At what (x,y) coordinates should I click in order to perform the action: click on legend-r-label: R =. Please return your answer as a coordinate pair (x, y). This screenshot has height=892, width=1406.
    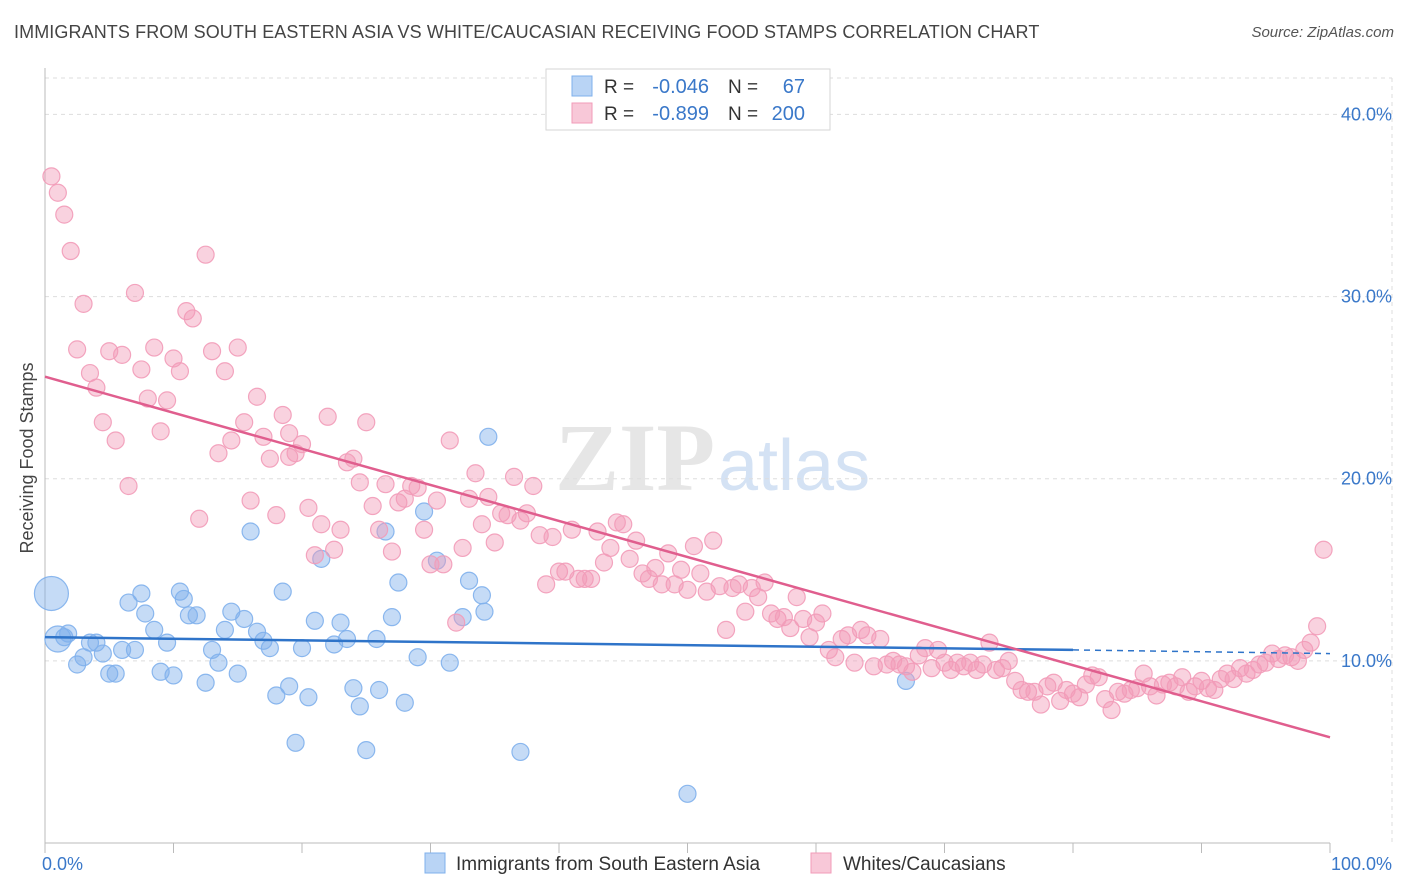
    Looking at the image, I should click on (619, 114).